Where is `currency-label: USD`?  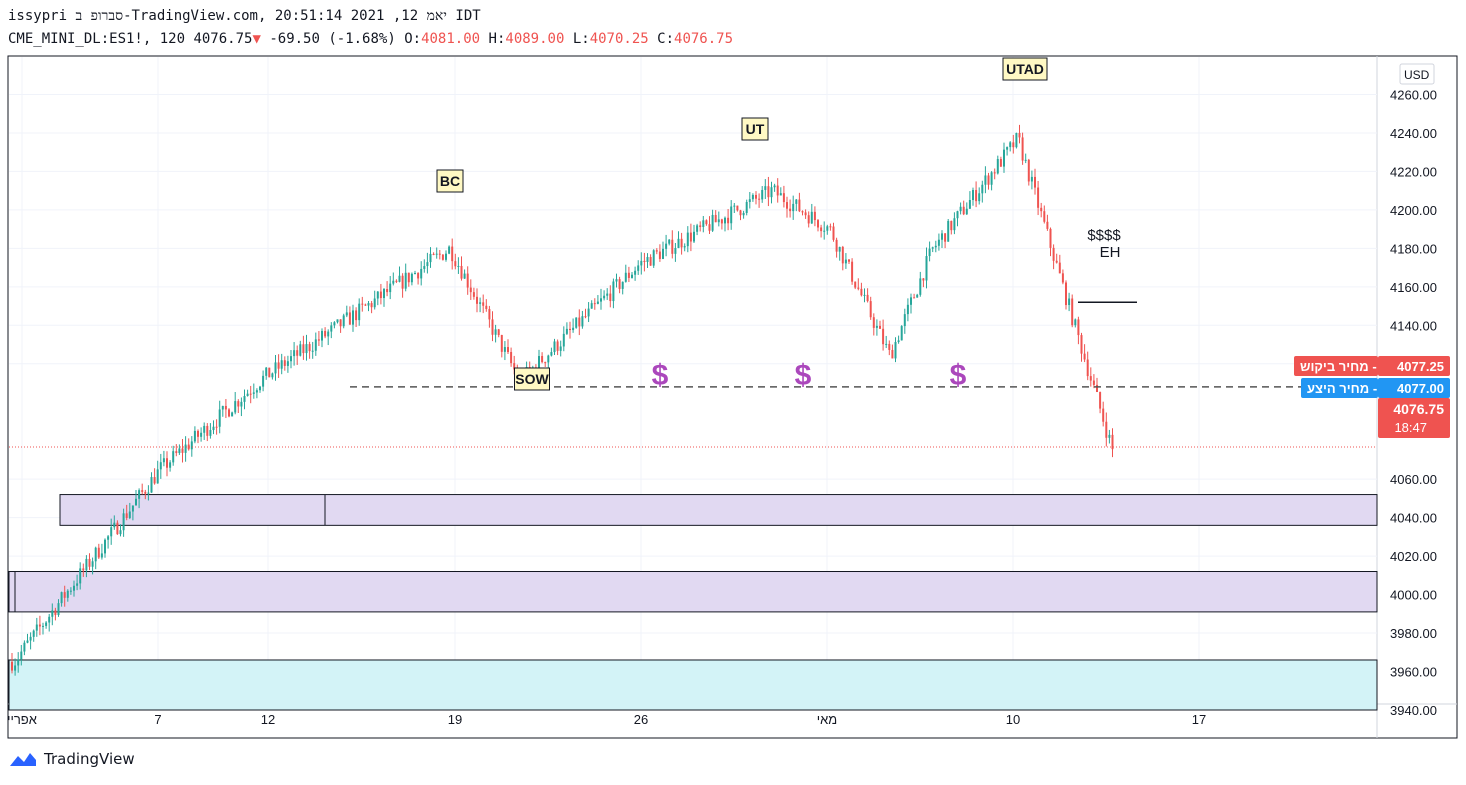
currency-label: USD is located at coordinates (1417, 75).